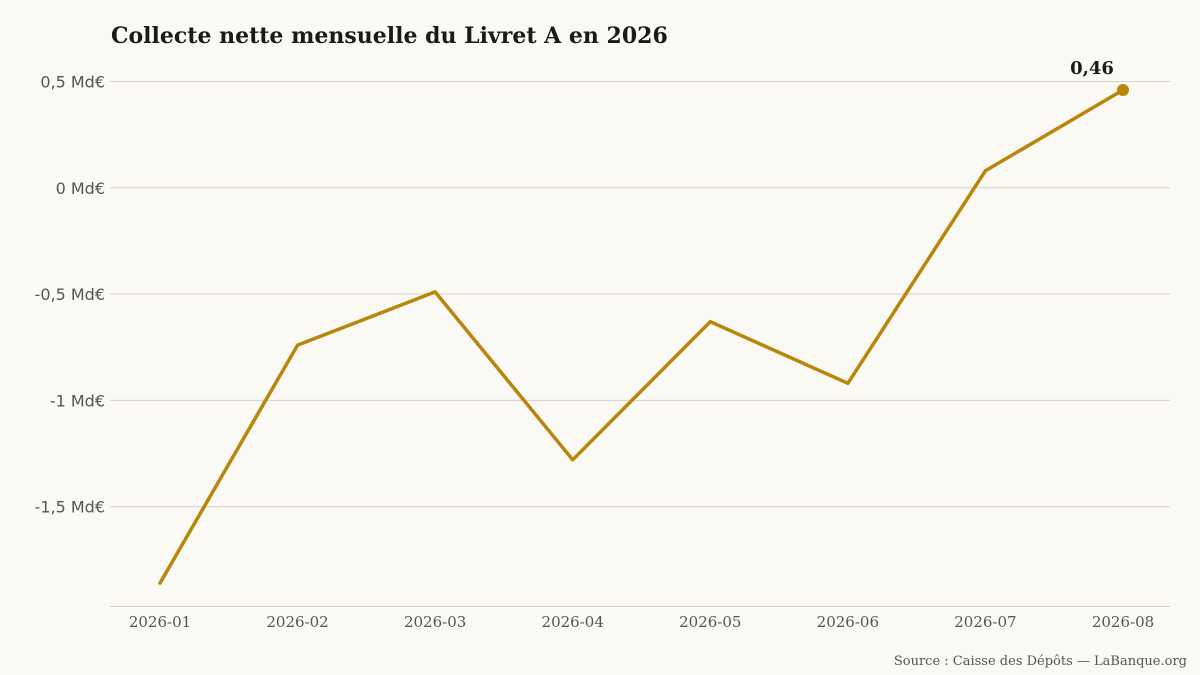 The image size is (1200, 675). I want to click on x-tick-label: 2026-01, so click(160, 622).